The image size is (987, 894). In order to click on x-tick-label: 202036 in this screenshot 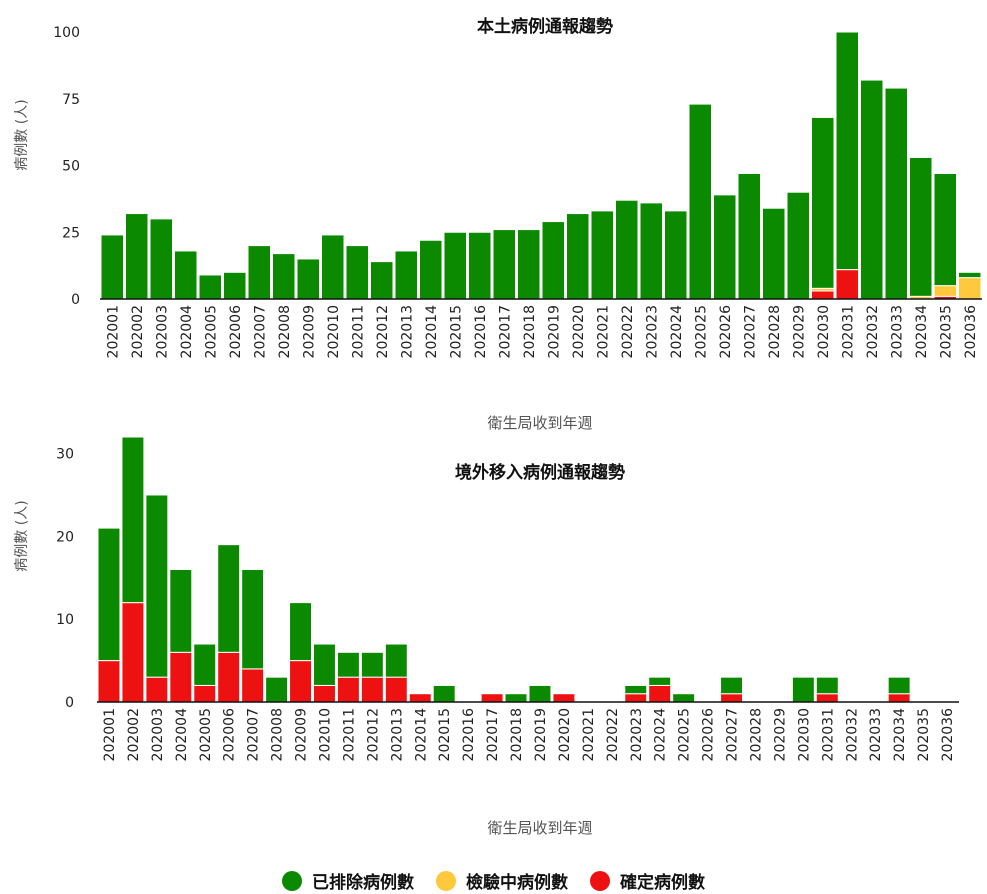, I will do `click(948, 735)`.